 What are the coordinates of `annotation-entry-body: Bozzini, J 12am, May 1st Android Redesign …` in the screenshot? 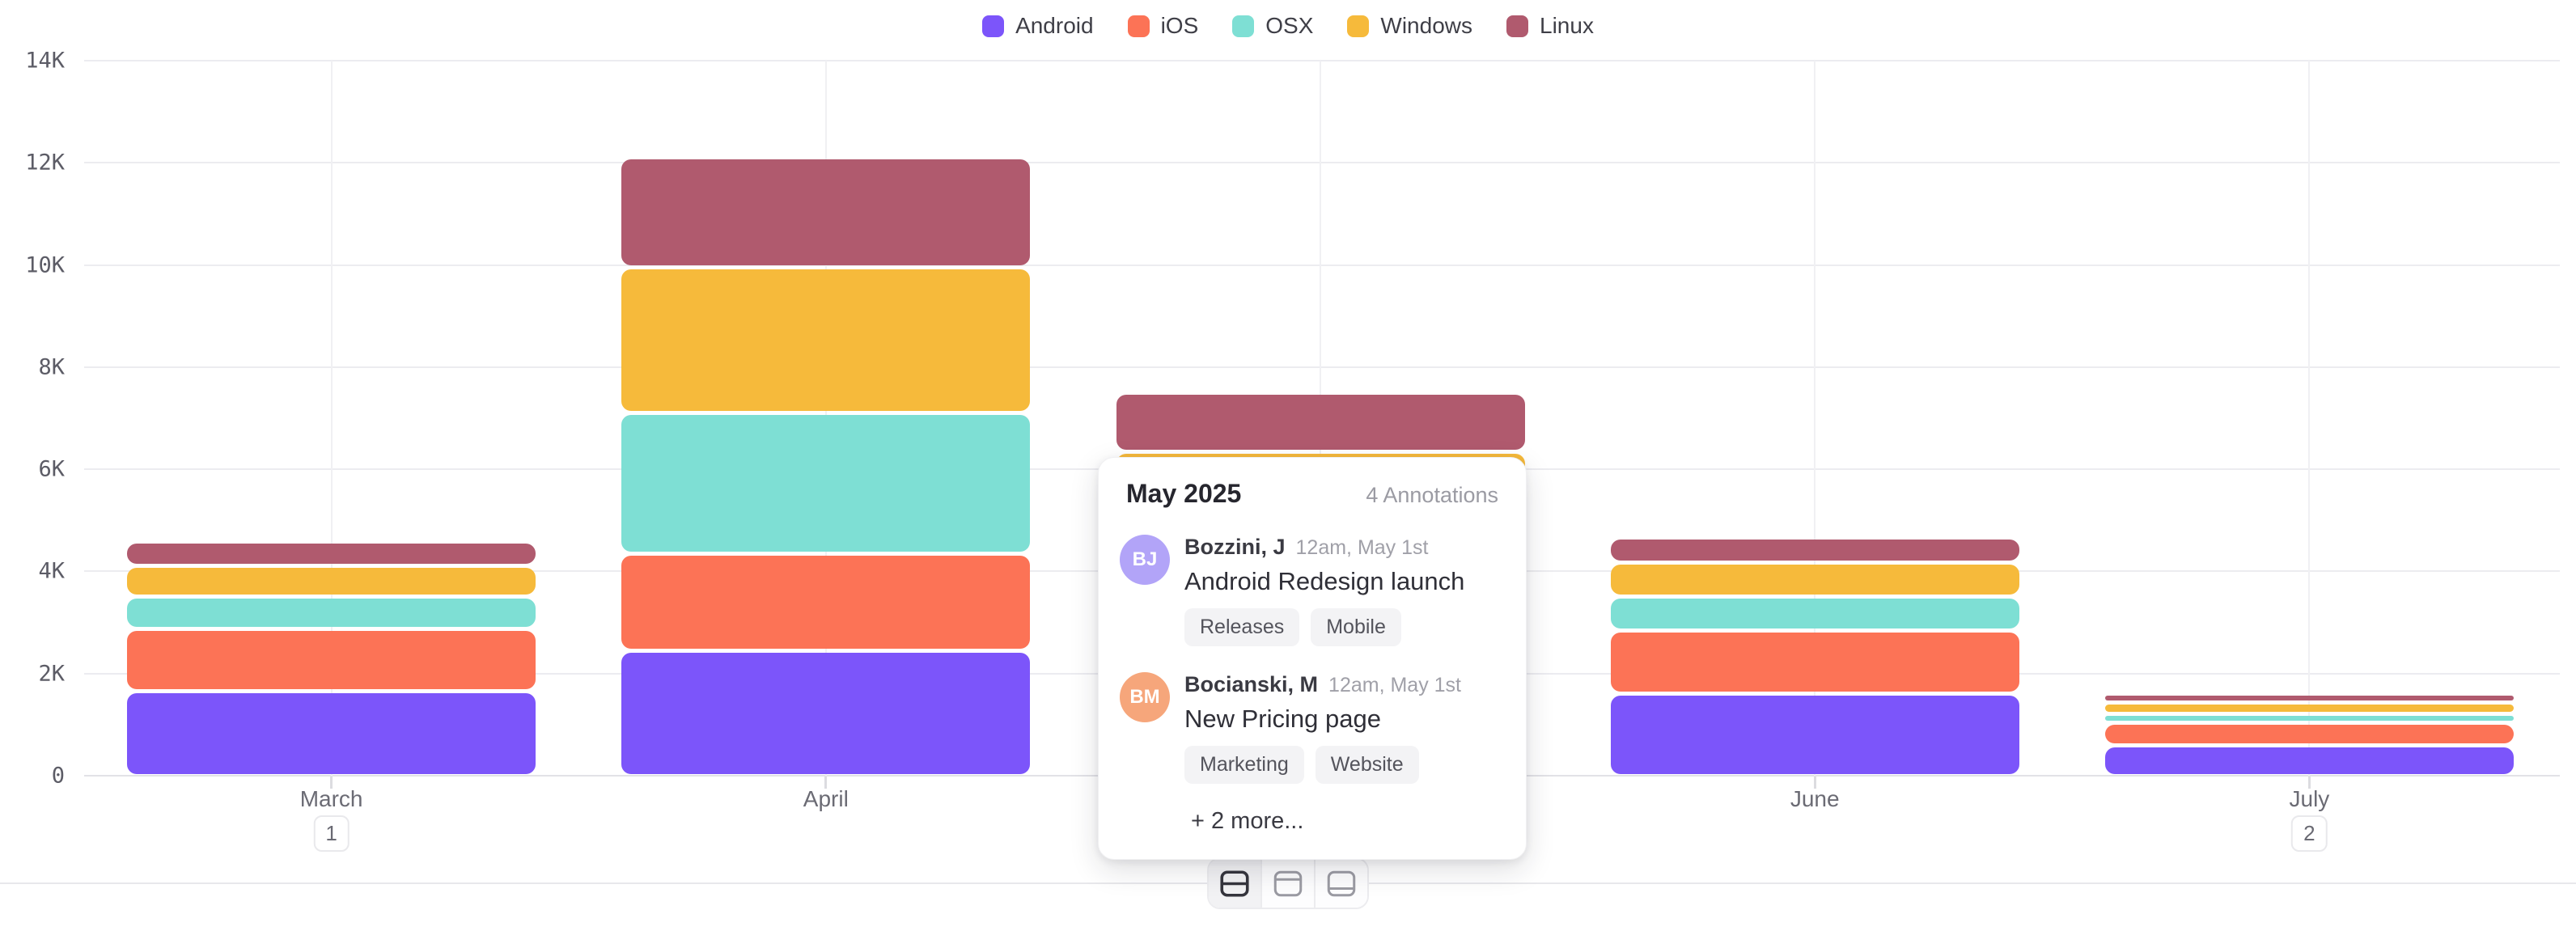 It's located at (1341, 590).